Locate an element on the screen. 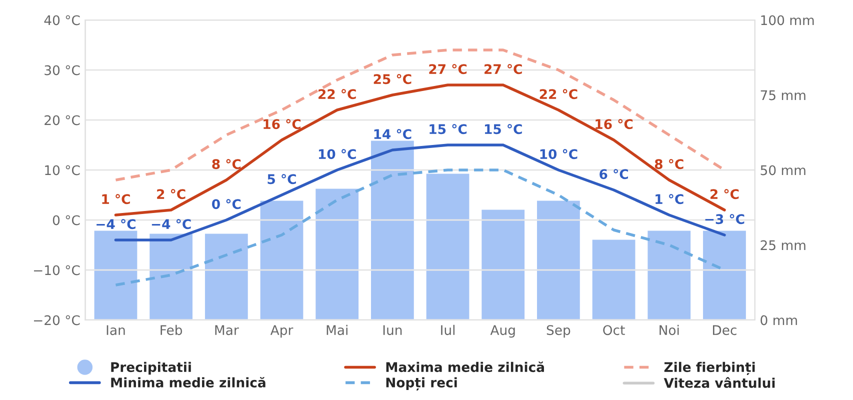 The image size is (853, 400). x-tick-label: Dec is located at coordinates (724, 330).